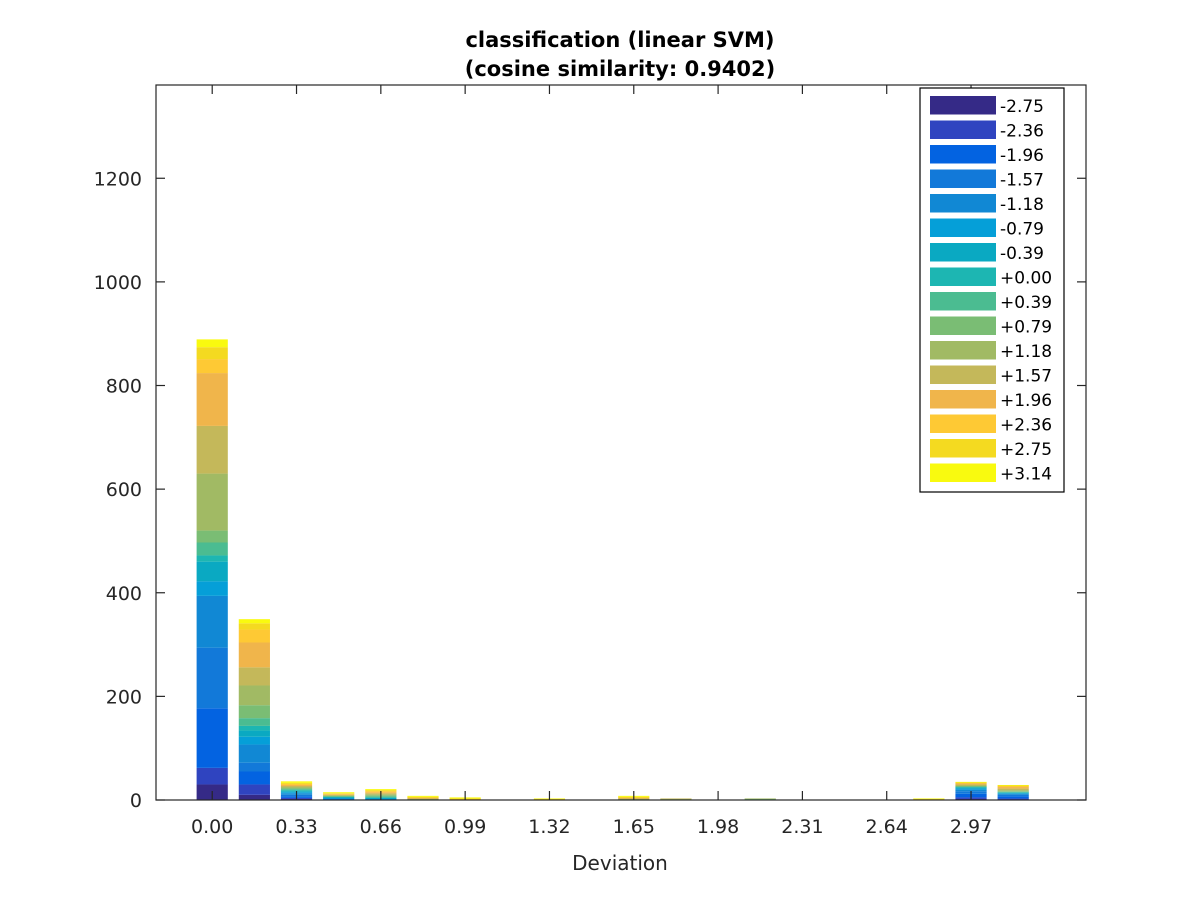  What do you see at coordinates (1026, 377) in the screenshot?
I see `legend-label: +1.57` at bounding box center [1026, 377].